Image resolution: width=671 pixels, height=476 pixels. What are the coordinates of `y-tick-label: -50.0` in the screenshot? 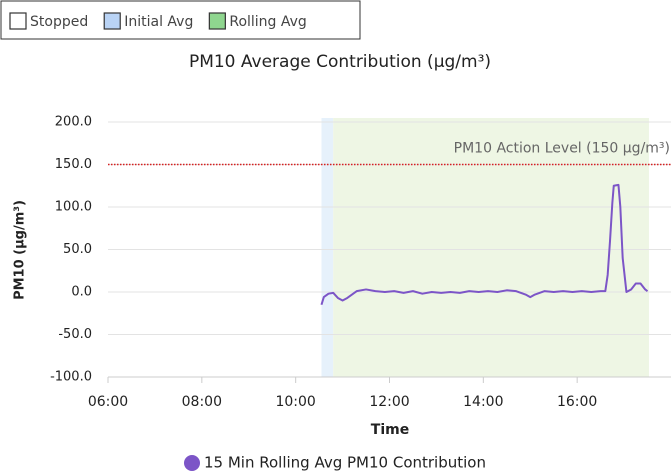 It's located at (75, 334).